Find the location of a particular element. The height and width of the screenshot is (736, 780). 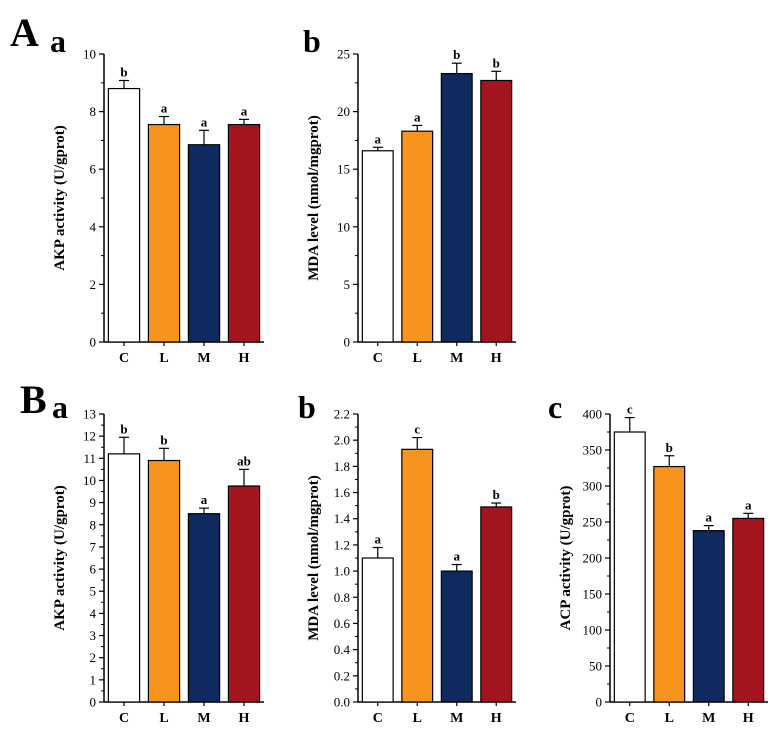

y-tick-label: 150 is located at coordinates (593, 594).